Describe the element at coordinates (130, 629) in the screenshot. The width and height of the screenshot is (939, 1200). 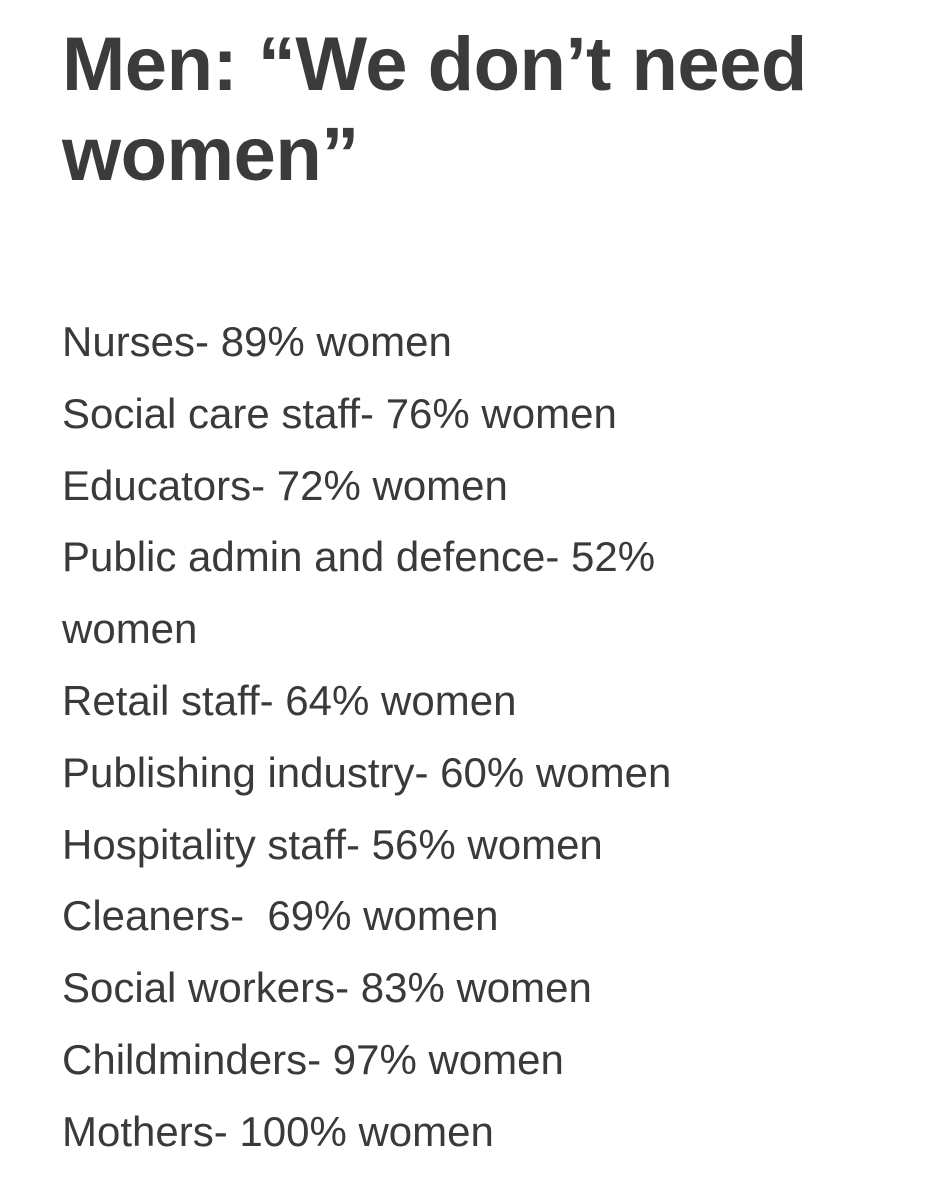
I see `list-line-public-admin-continued: women` at that location.